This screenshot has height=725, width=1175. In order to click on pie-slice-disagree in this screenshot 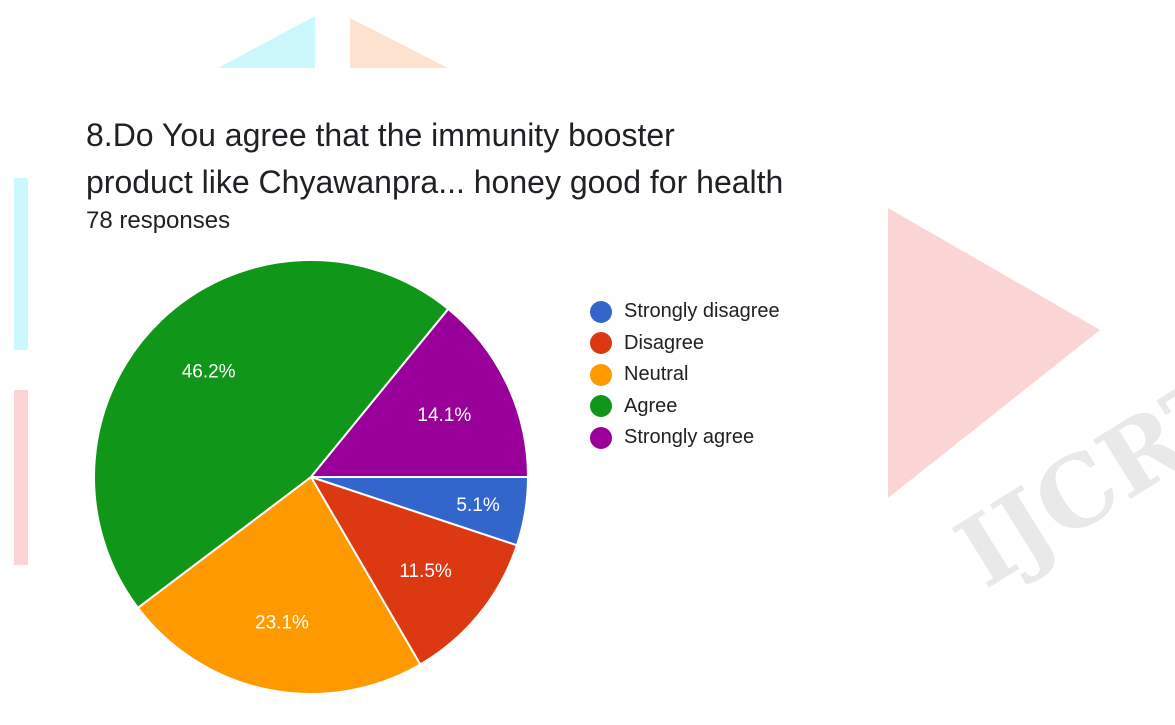, I will do `click(413, 570)`.